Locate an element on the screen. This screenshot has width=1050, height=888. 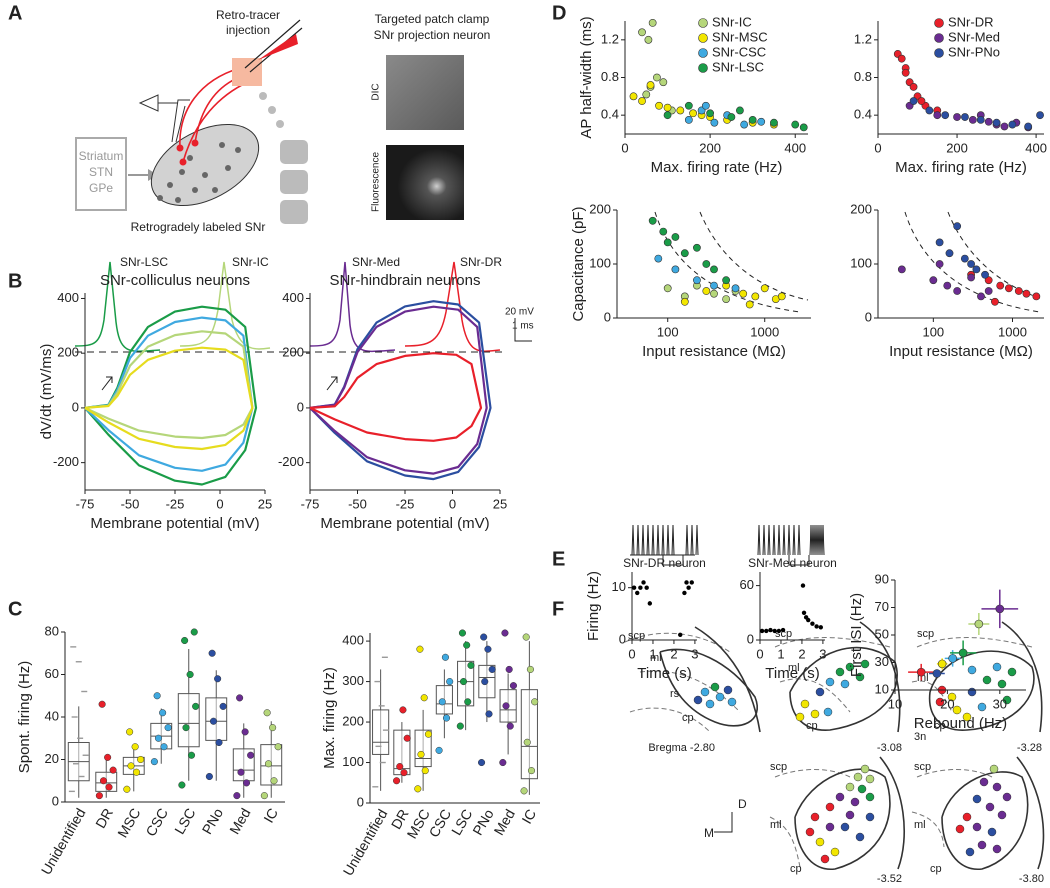
input-label: GPe is located at coordinates (101, 188).